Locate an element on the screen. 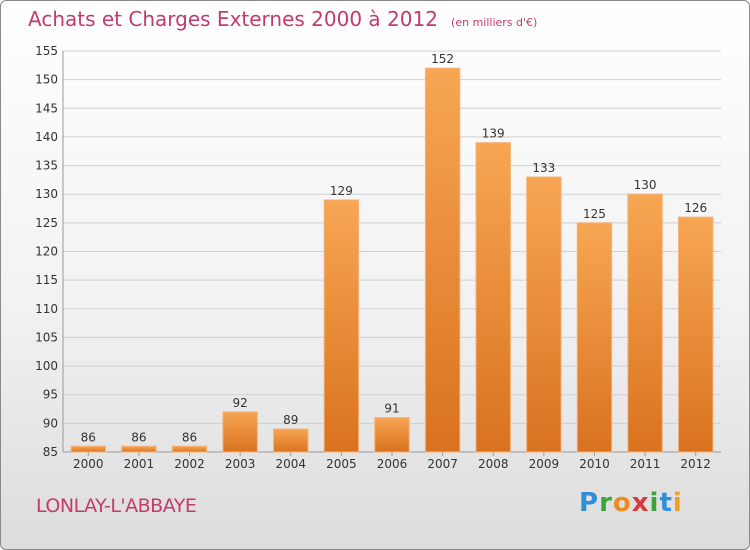  y-tick-label: 135 is located at coordinates (46, 166).